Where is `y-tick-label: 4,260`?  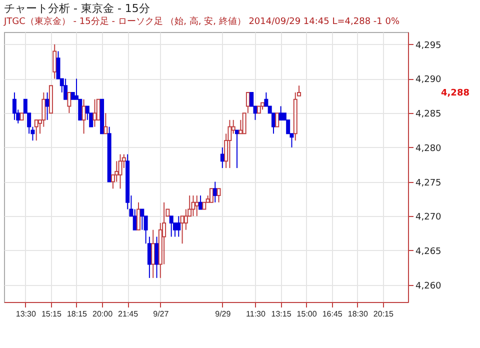
y-tick-label: 4,260 is located at coordinates (429, 286).